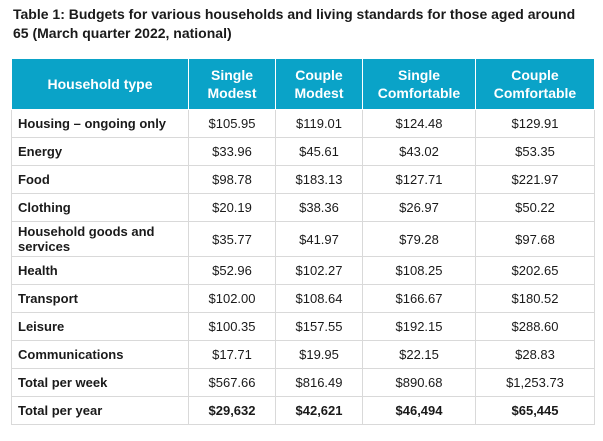 The height and width of the screenshot is (441, 603). Describe the element at coordinates (419, 298) in the screenshot. I see `cell-value: $166.67` at that location.